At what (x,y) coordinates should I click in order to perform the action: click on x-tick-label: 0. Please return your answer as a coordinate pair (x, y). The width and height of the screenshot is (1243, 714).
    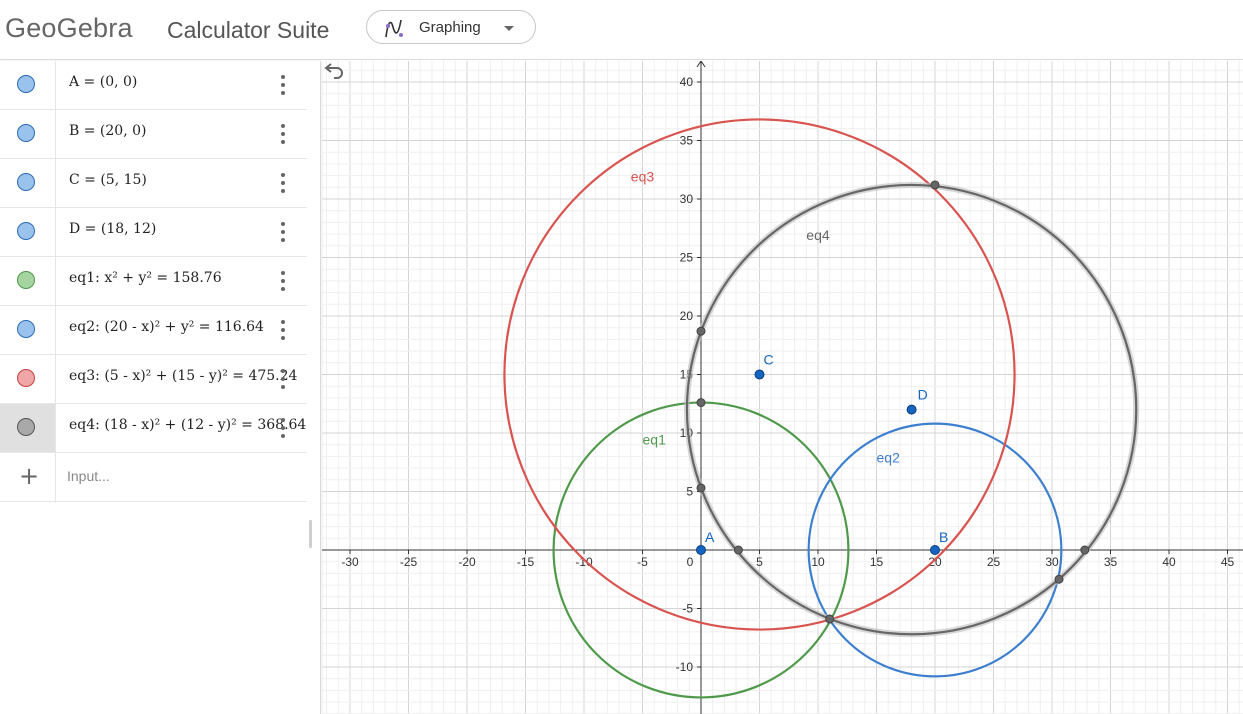
    Looking at the image, I should click on (690, 562).